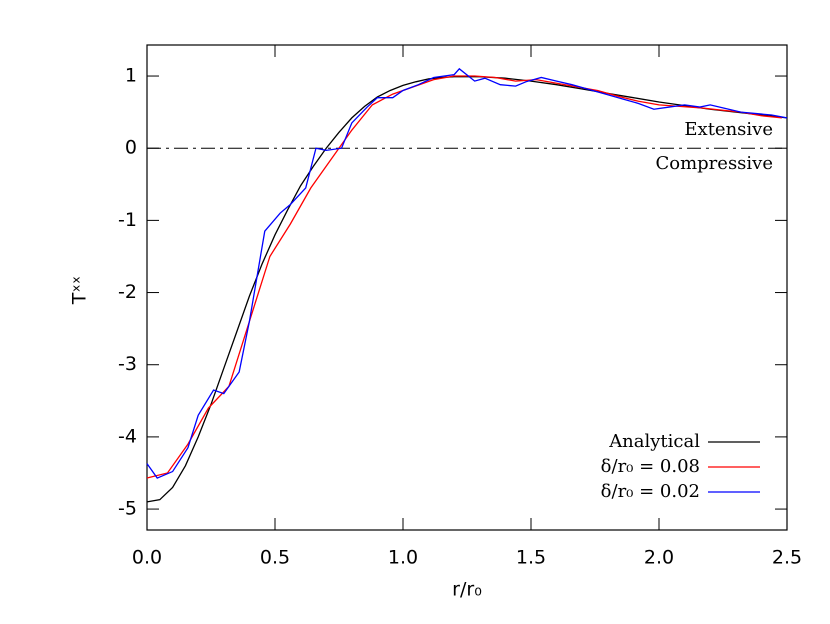 This screenshot has width=830, height=624. What do you see at coordinates (80, 290) in the screenshot?
I see `y-axis-label: Tˣˣ` at bounding box center [80, 290].